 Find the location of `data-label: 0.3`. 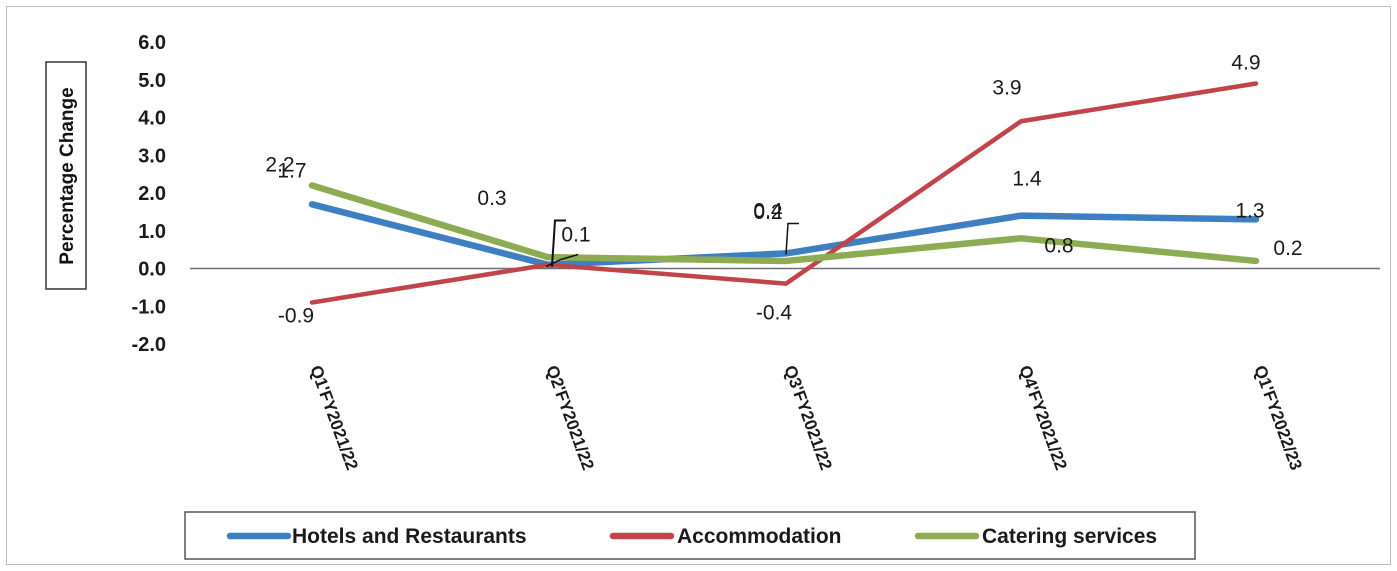

data-label: 0.3 is located at coordinates (491, 198).